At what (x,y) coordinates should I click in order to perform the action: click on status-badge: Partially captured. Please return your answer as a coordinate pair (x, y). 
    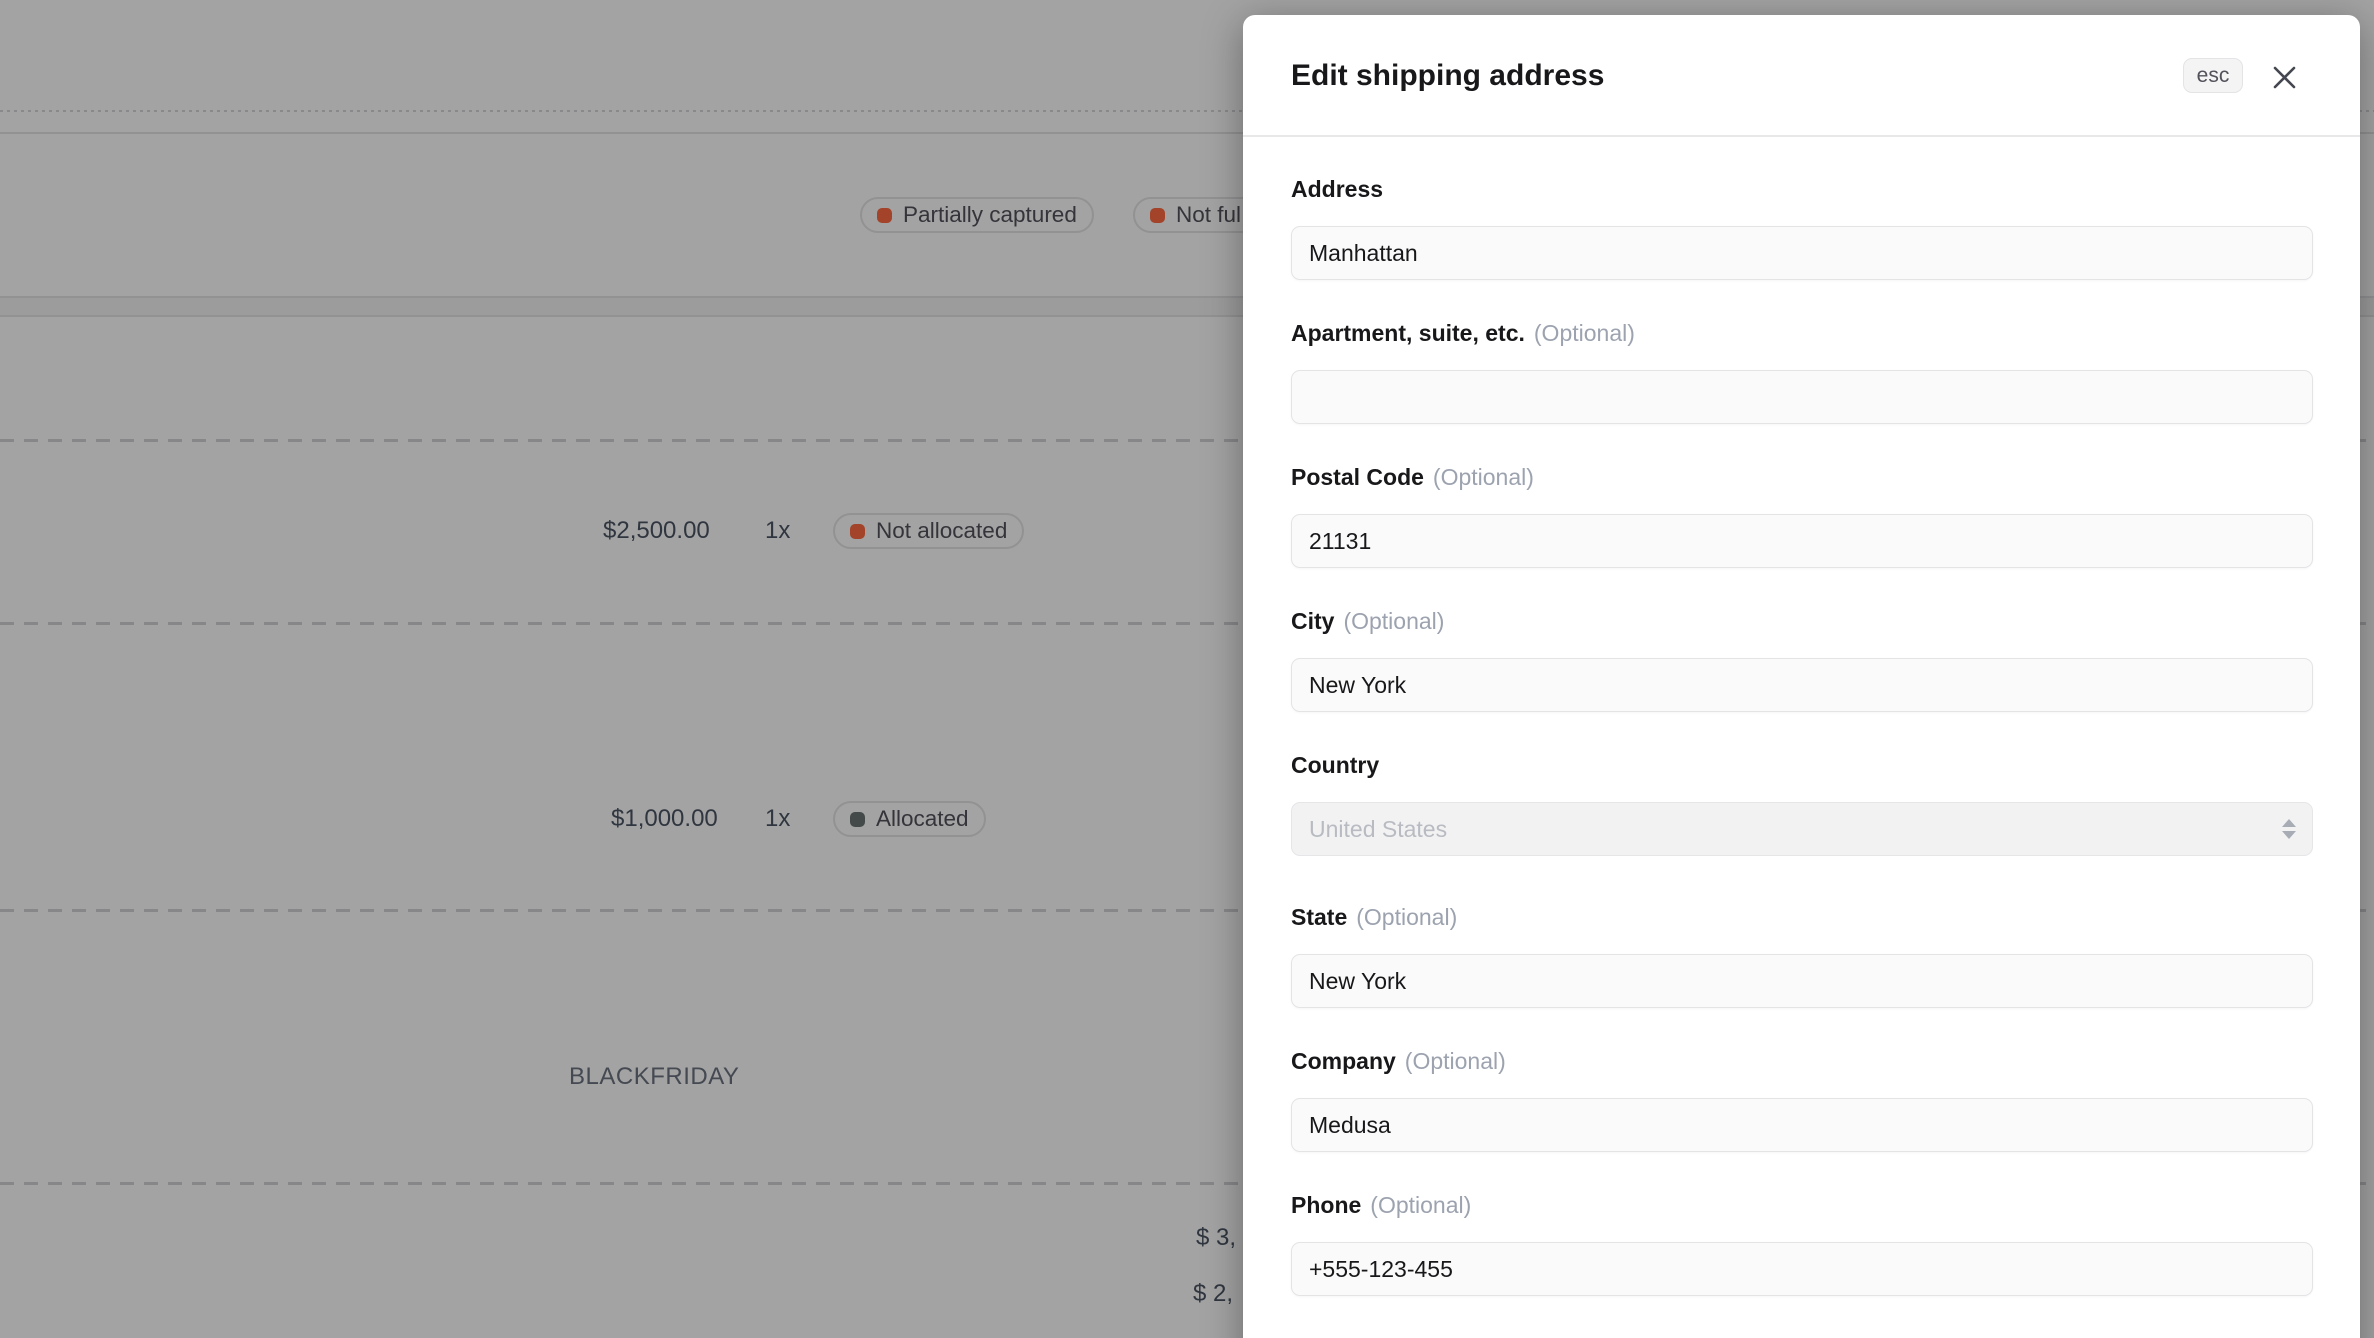
    Looking at the image, I should click on (977, 215).